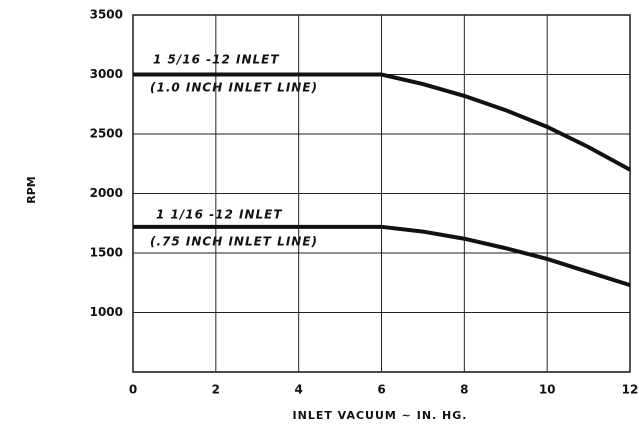 Image resolution: width=639 pixels, height=429 pixels. What do you see at coordinates (464, 390) in the screenshot?
I see `x-tick-label: 8` at bounding box center [464, 390].